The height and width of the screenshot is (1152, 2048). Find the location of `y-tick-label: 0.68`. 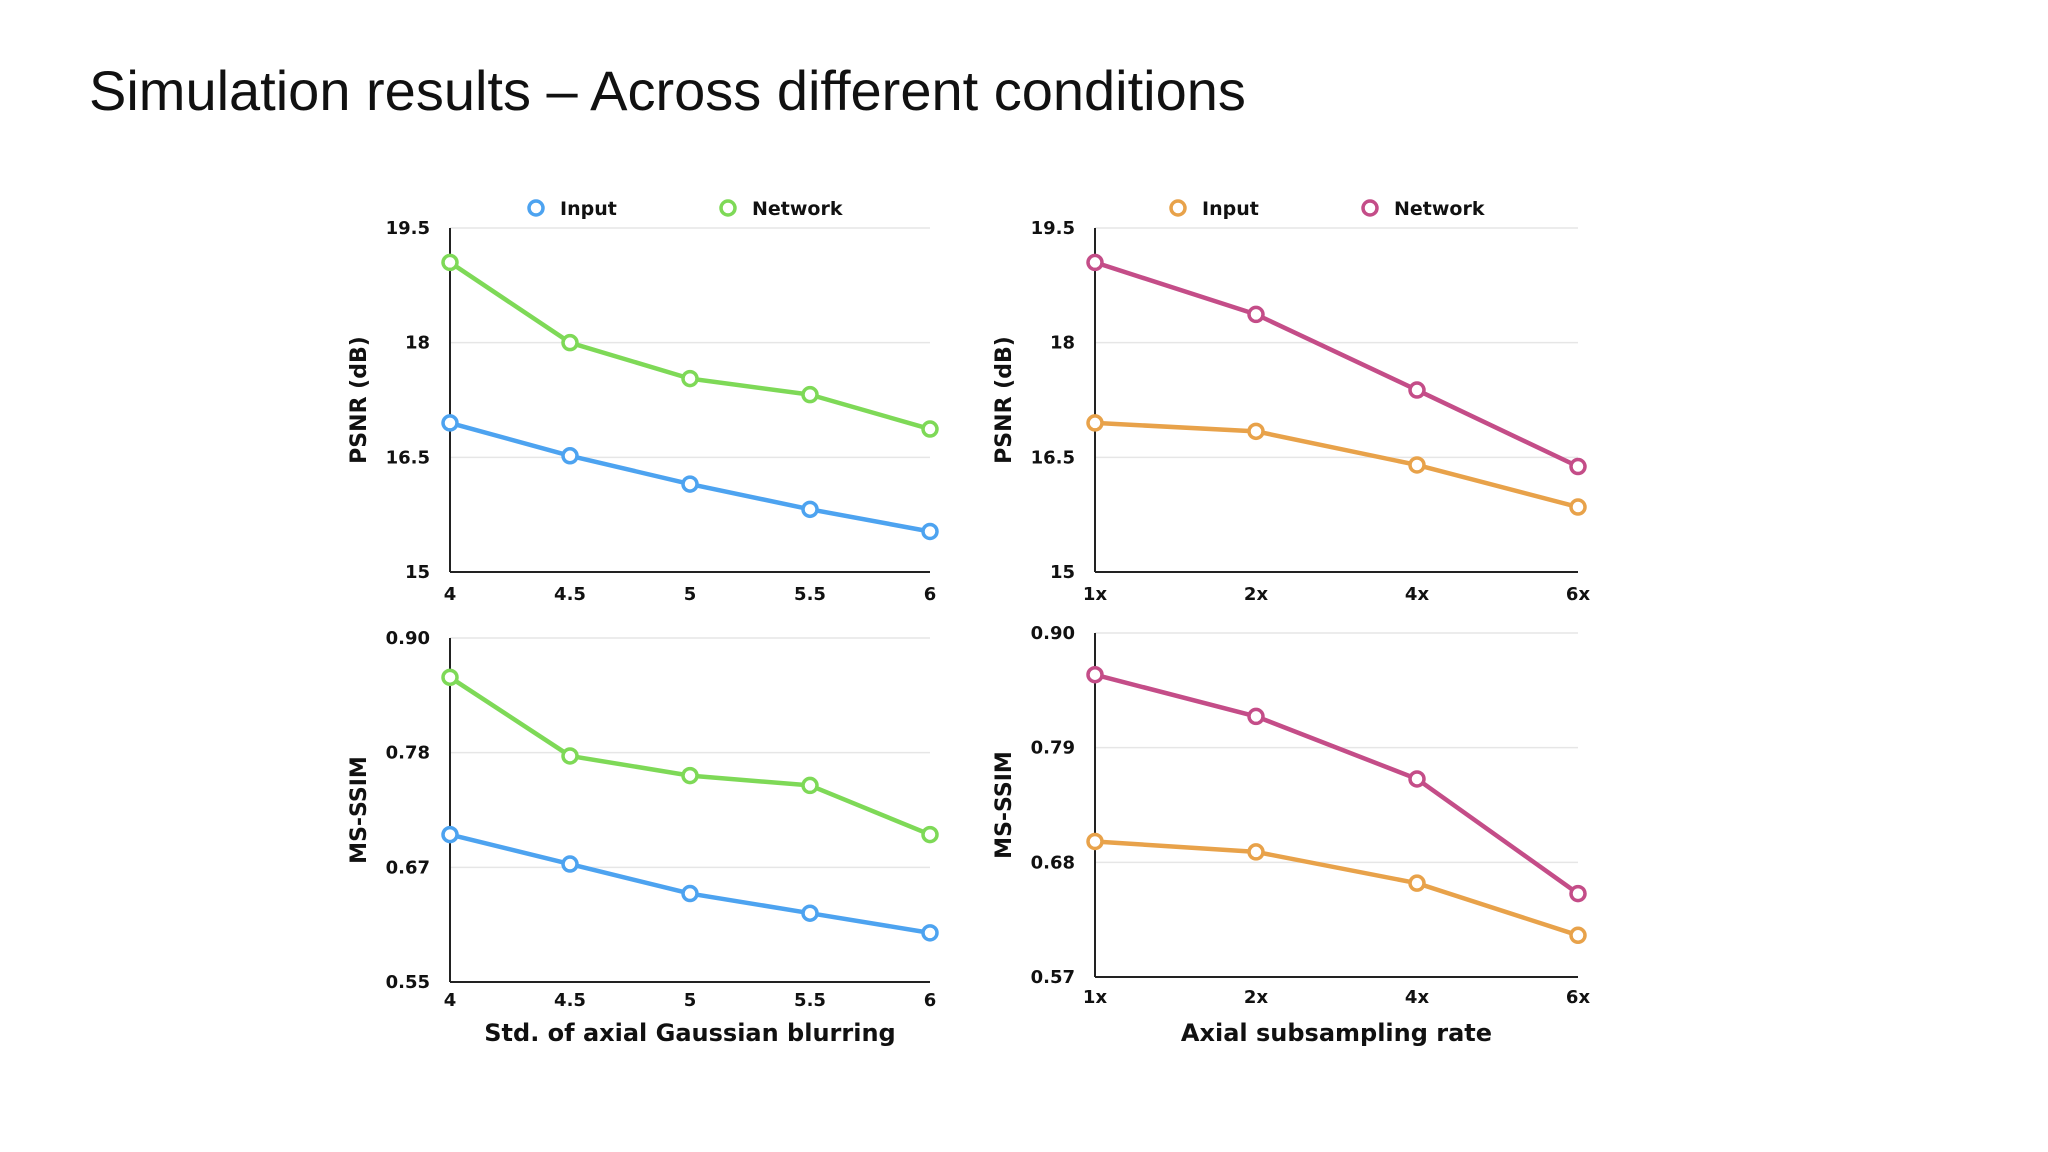

y-tick-label: 0.68 is located at coordinates (1053, 862).